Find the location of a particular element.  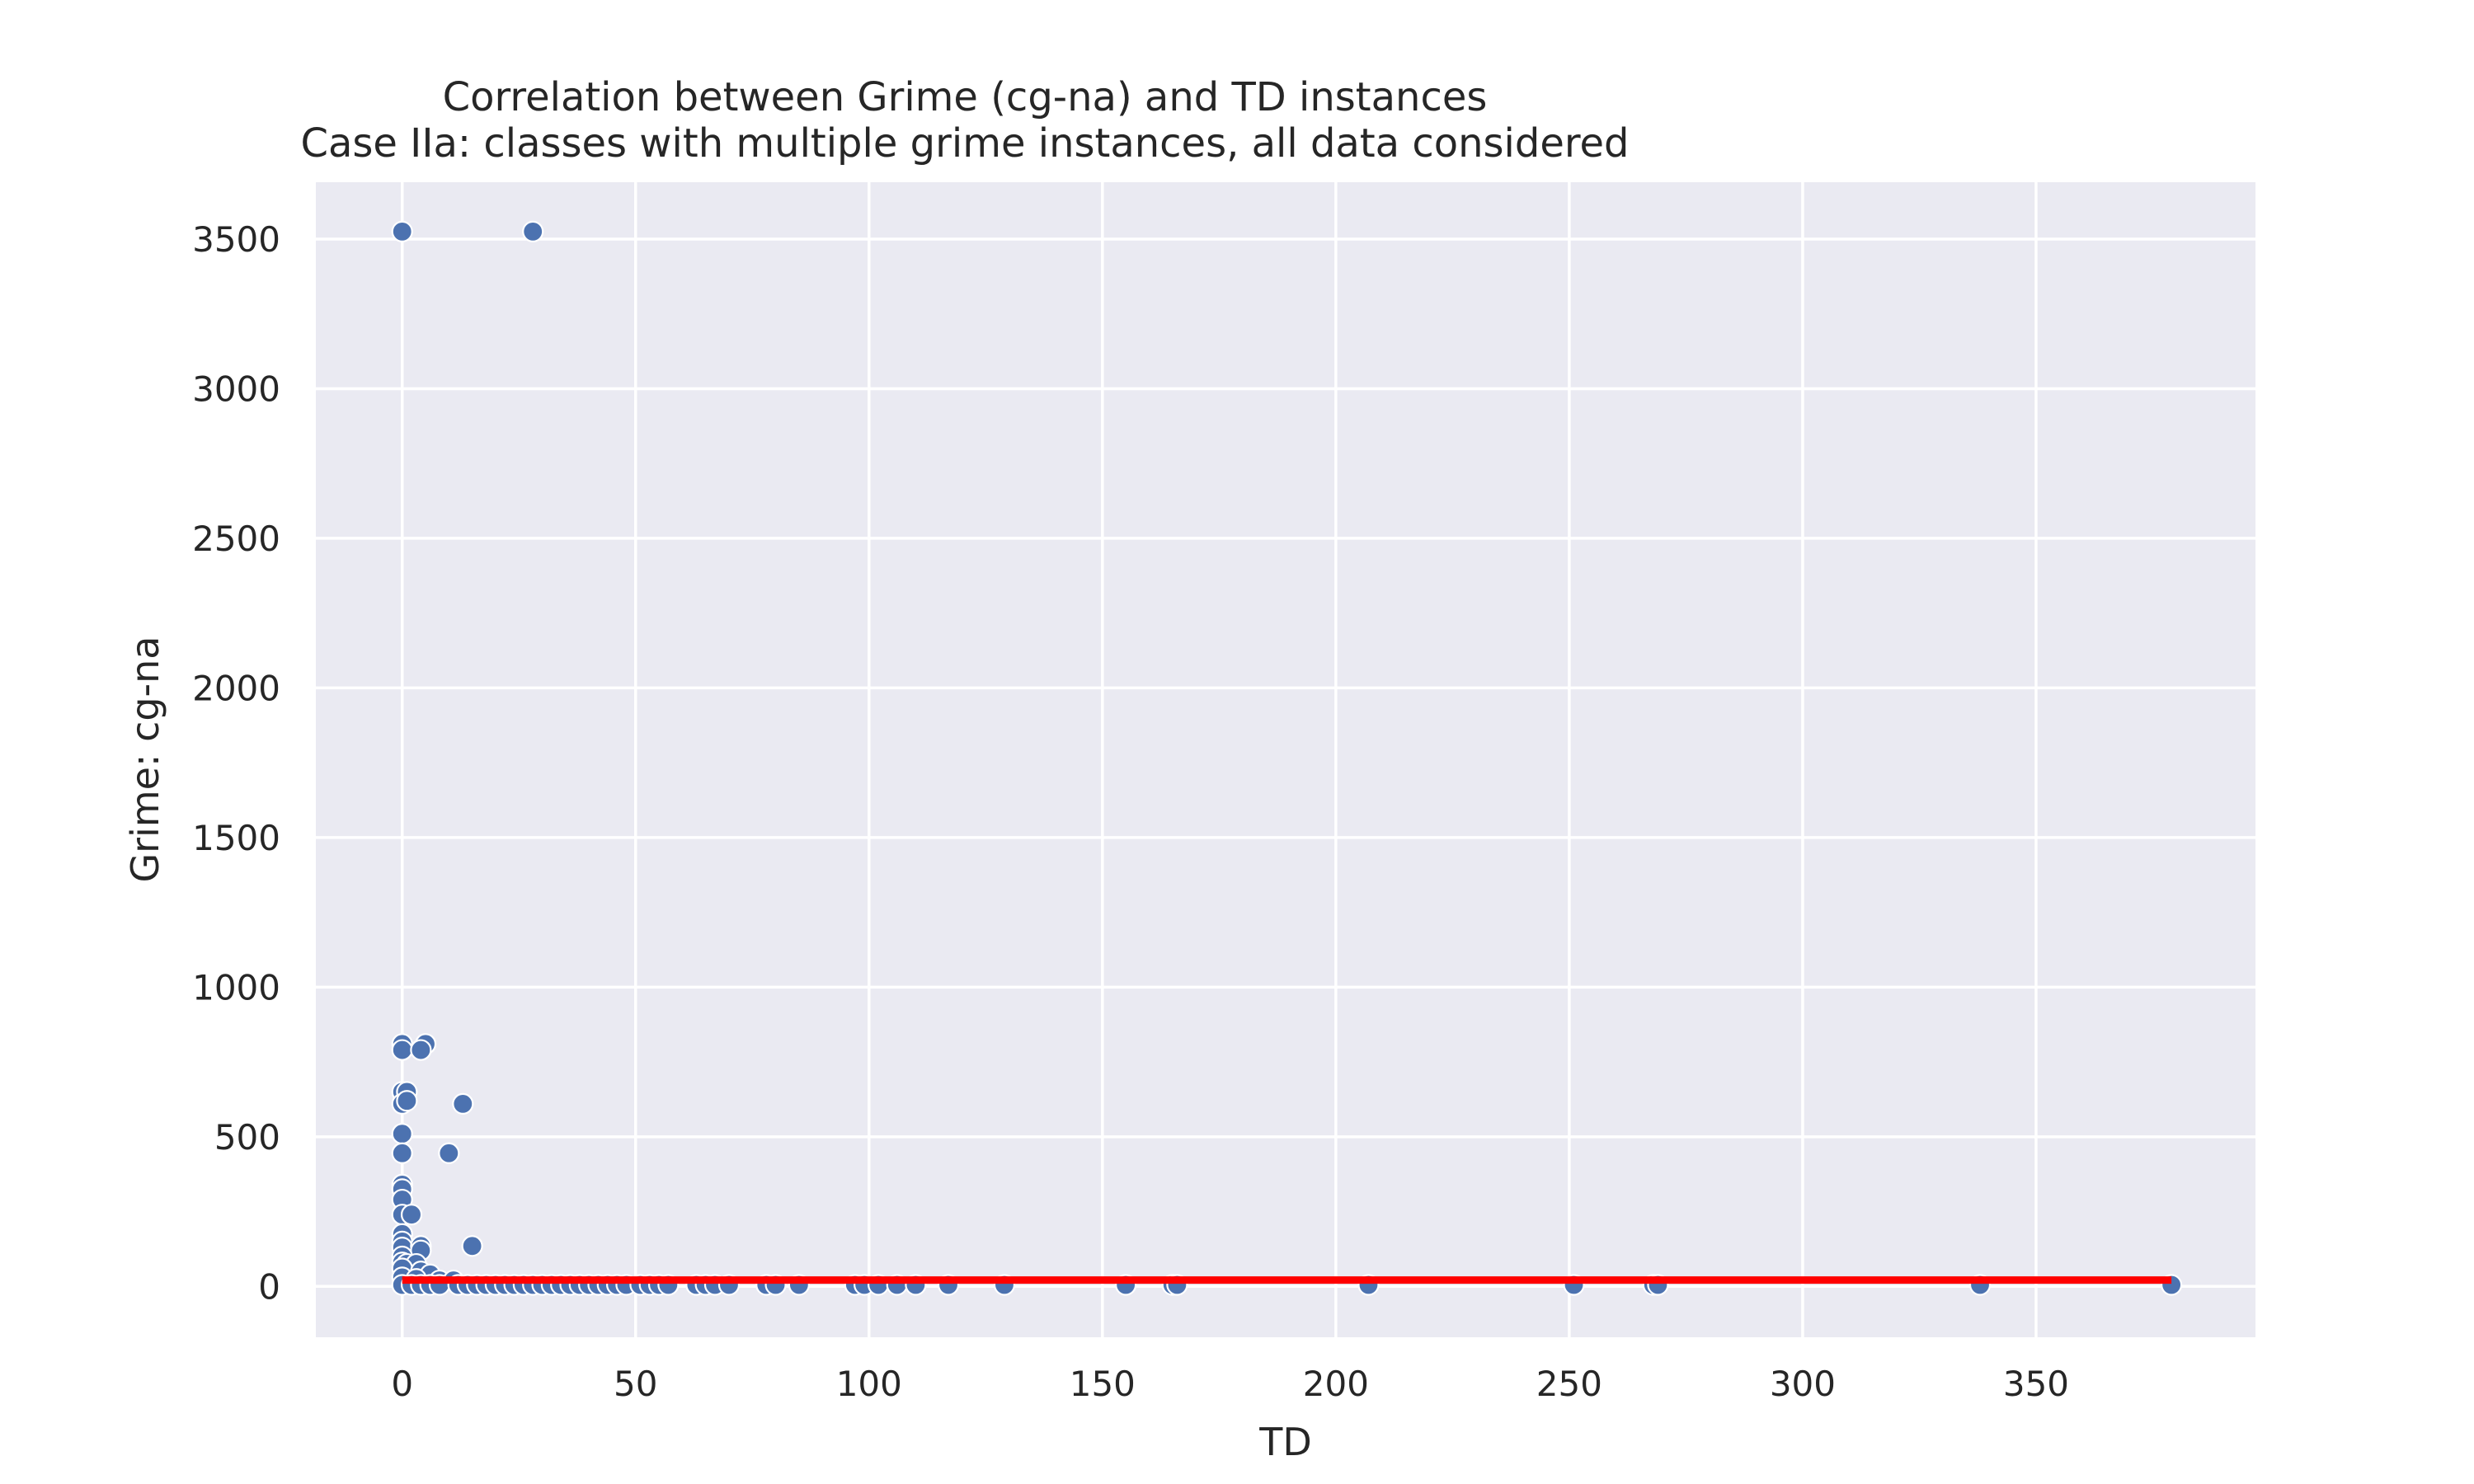

x-tick-label: 250 is located at coordinates (1569, 1384).